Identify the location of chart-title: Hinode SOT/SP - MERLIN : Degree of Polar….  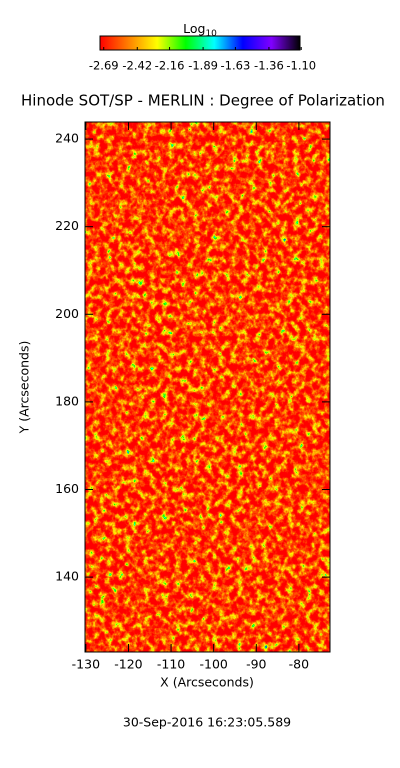
(203, 101).